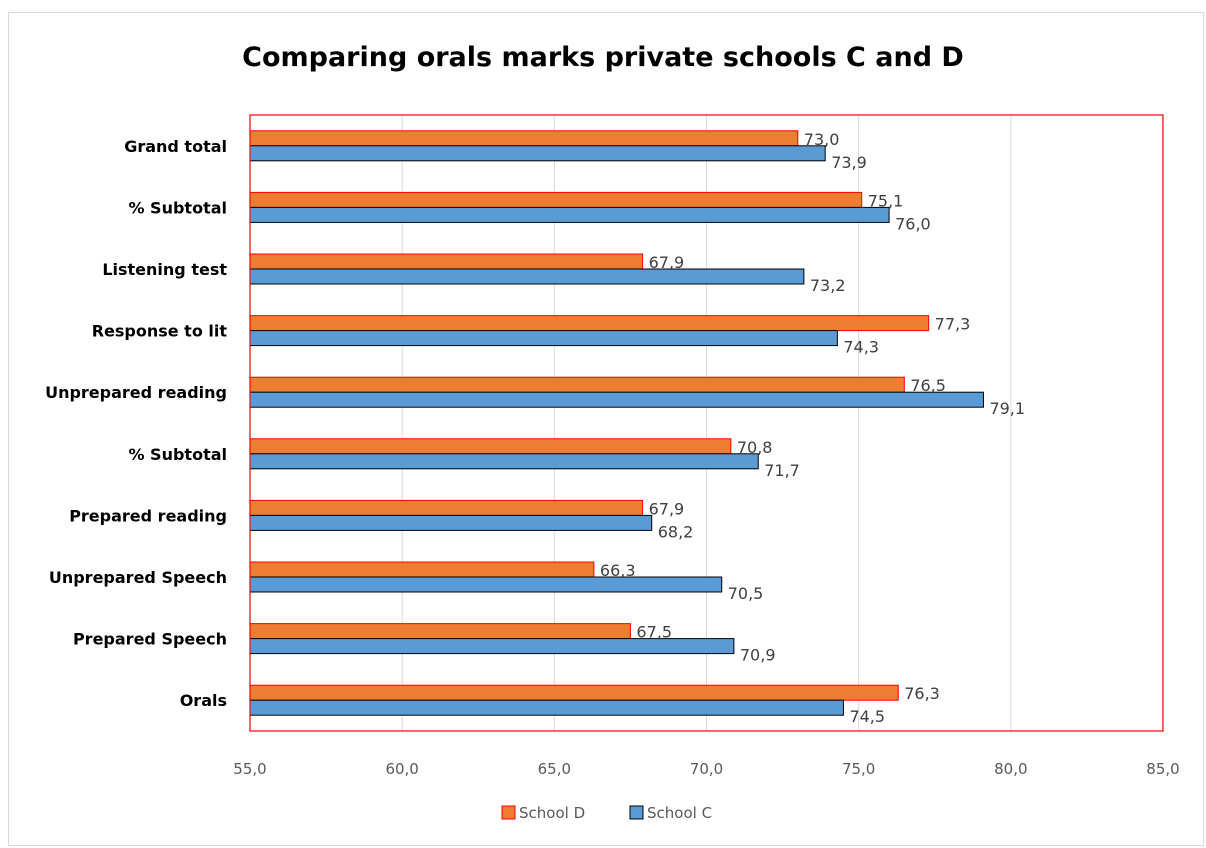 Image resolution: width=1206 pixels, height=848 pixels. I want to click on data-label-school-c: 74,3, so click(861, 347).